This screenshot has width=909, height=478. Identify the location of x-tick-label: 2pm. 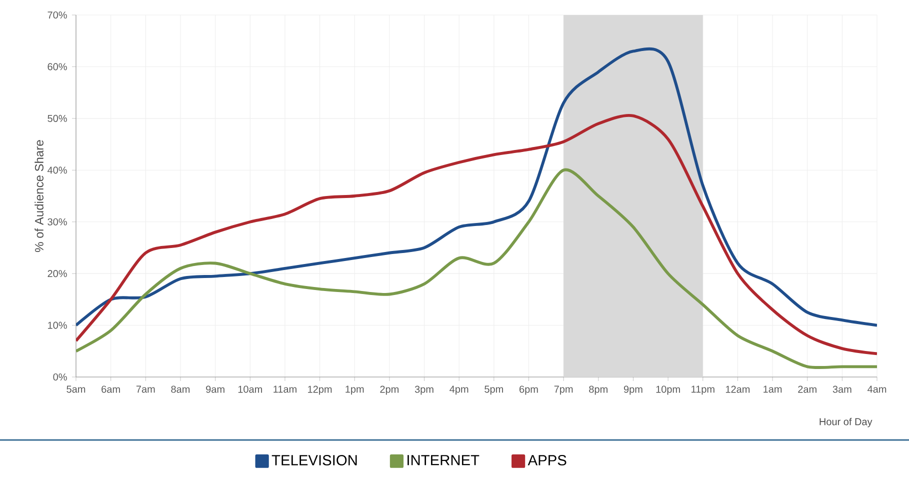
(389, 390).